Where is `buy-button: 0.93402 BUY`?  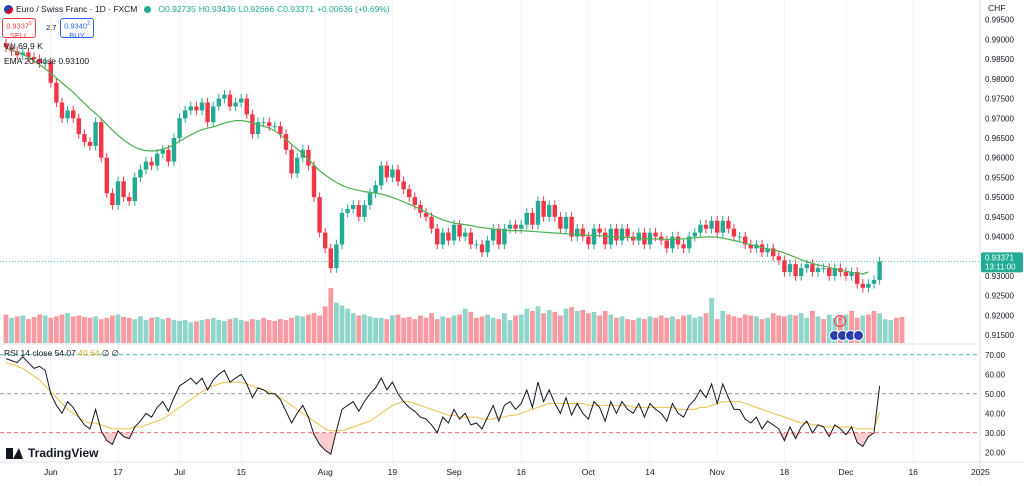 buy-button: 0.93402 BUY is located at coordinates (77, 29).